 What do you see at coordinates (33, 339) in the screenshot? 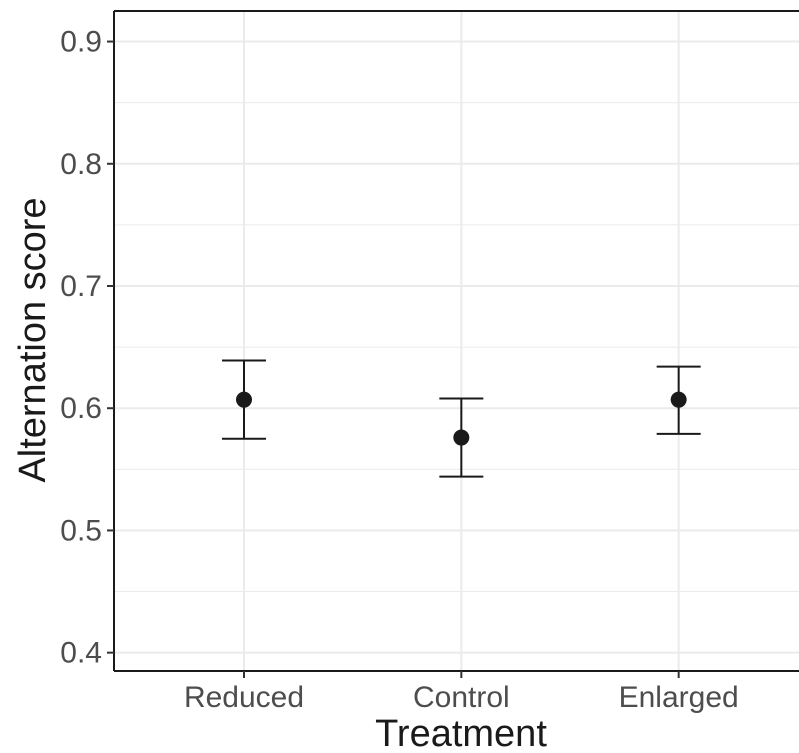
I see `y-axis-title: Alternation score` at bounding box center [33, 339].